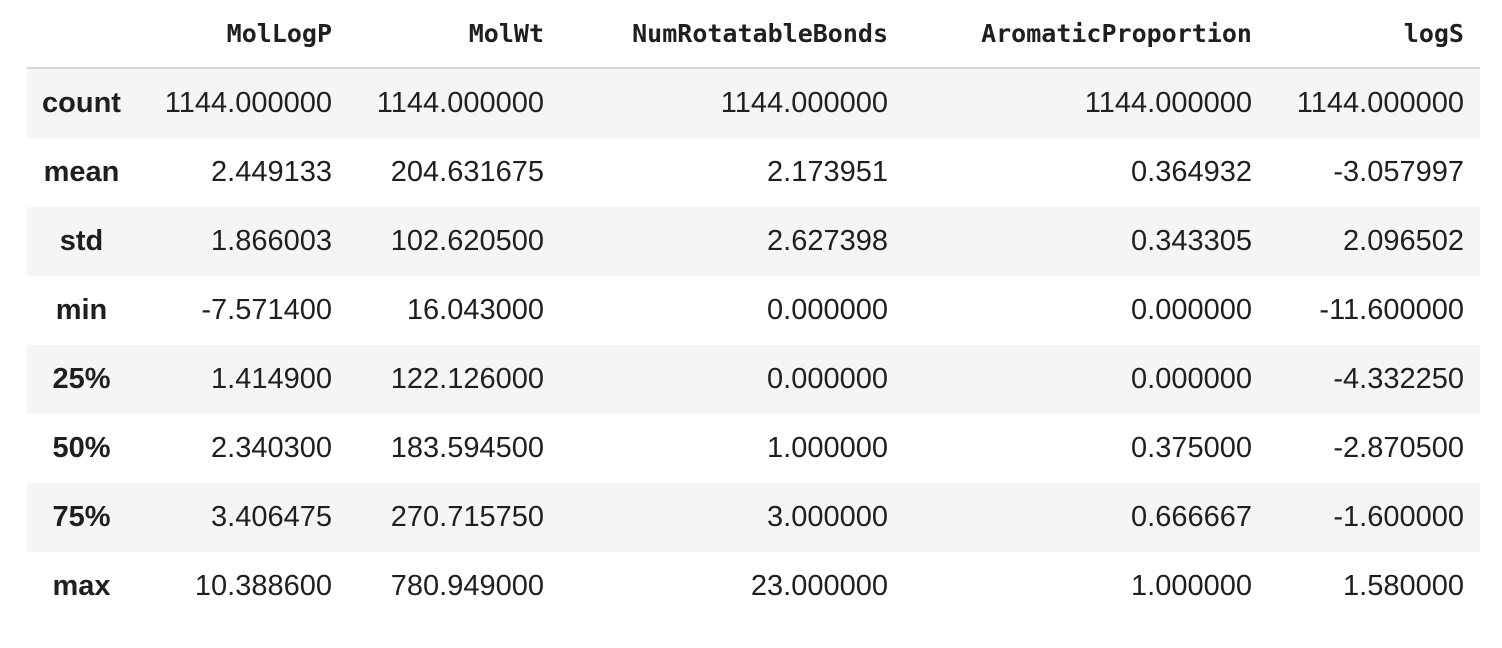  Describe the element at coordinates (1086, 34) in the screenshot. I see `column-header: AromaticProportion` at that location.